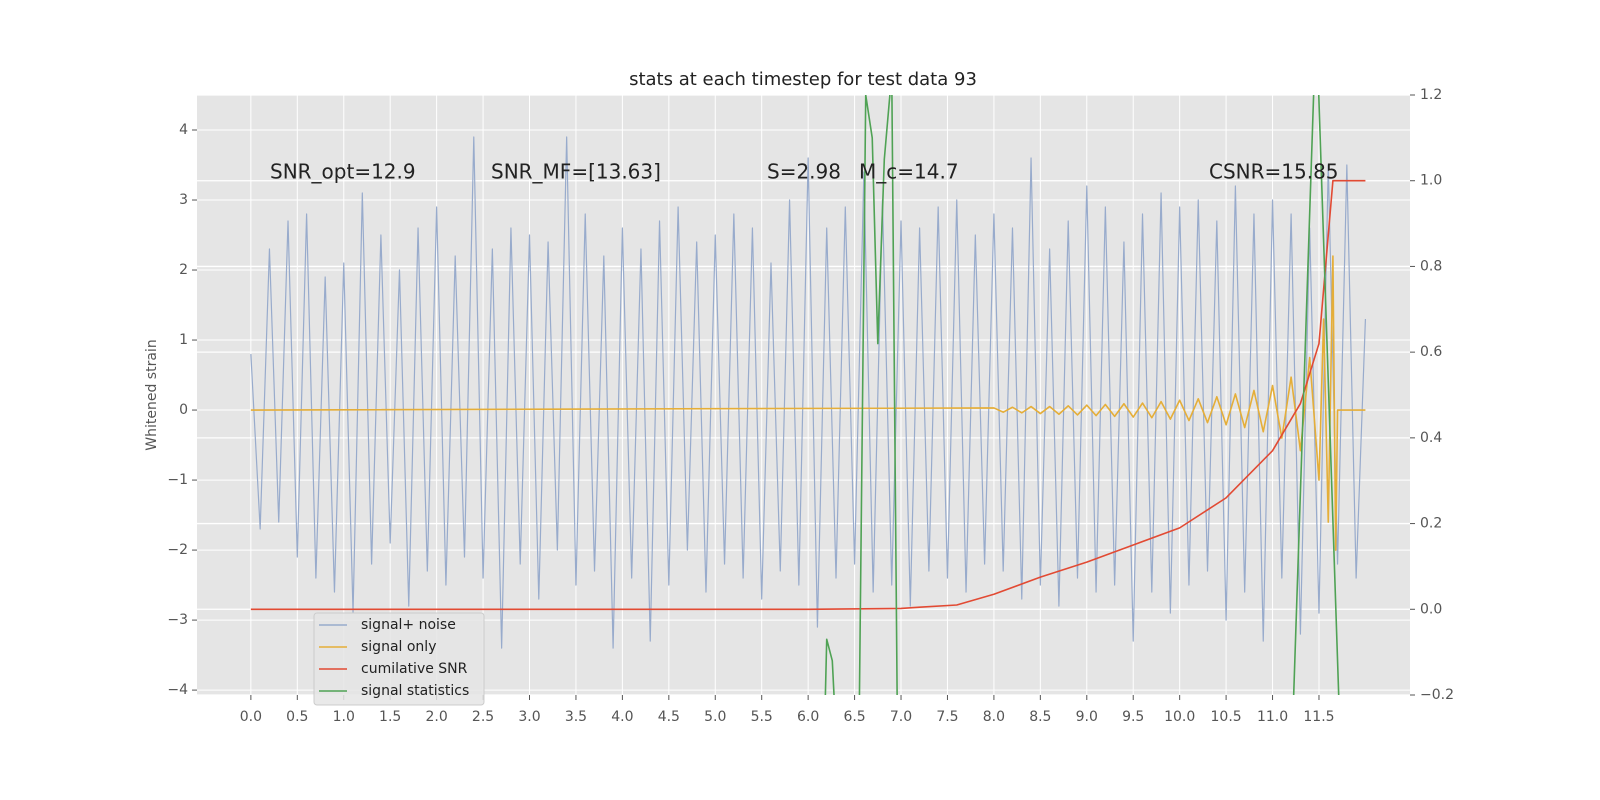 Image resolution: width=1600 pixels, height=800 pixels. I want to click on y2-tick-label: 0.2, so click(1431, 524).